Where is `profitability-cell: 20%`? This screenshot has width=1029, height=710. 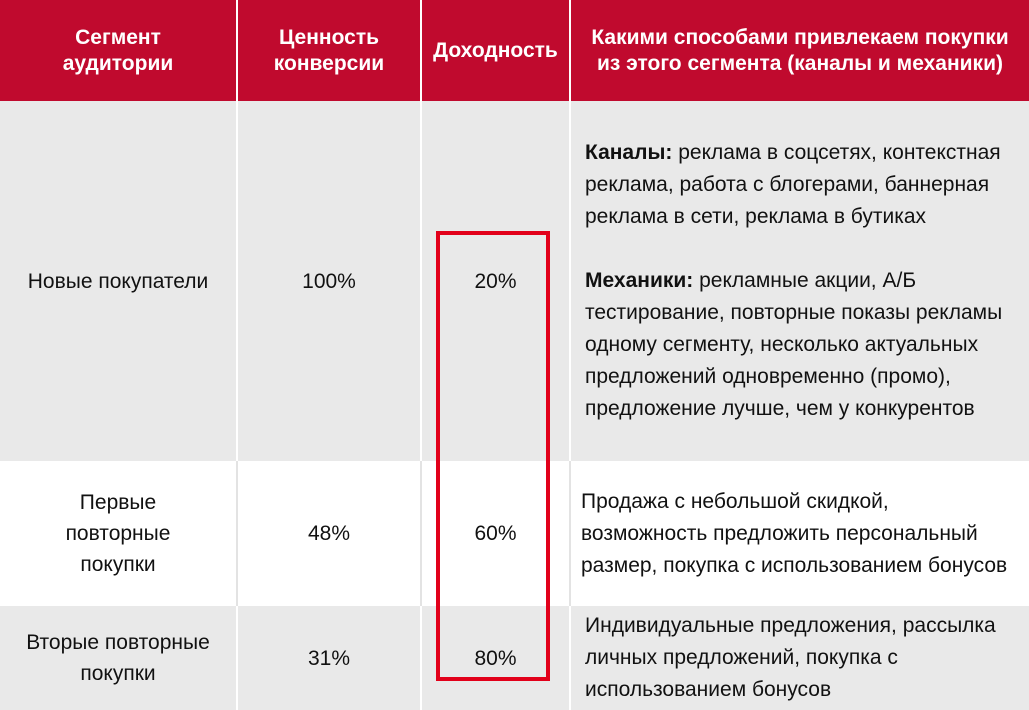 profitability-cell: 20% is located at coordinates (496, 281).